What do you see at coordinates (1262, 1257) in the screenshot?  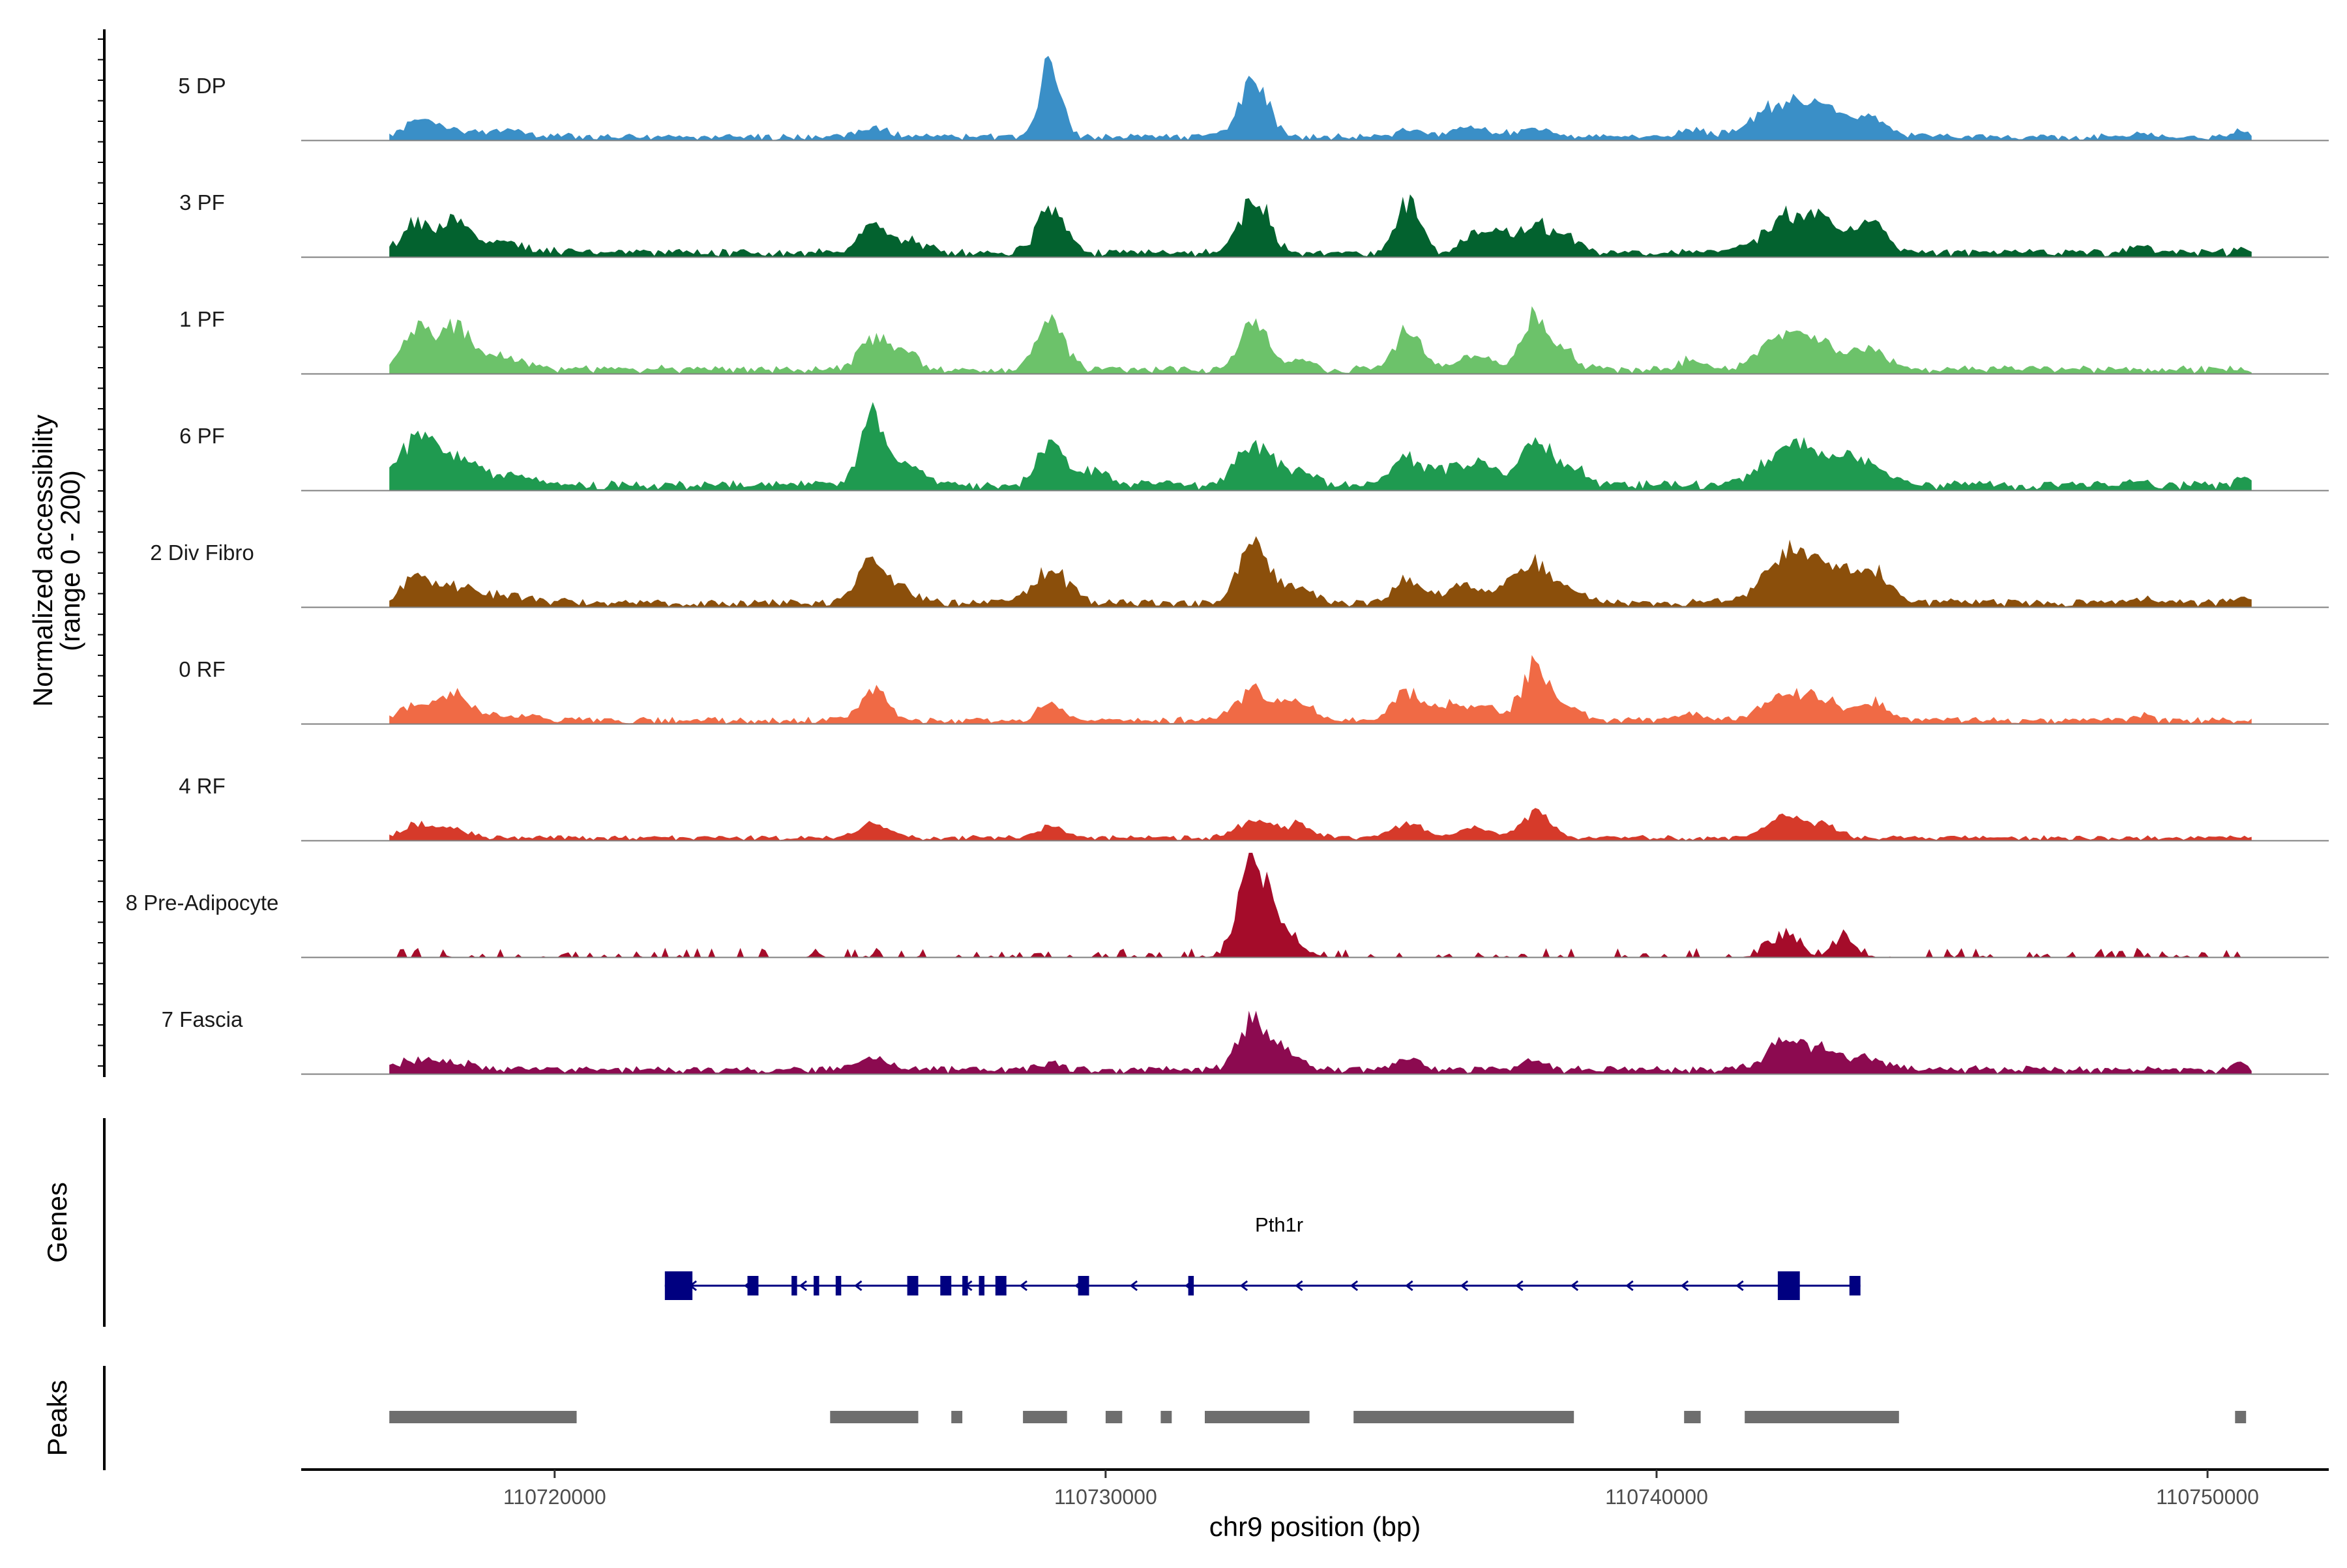 I see `gene-annotation: Pth1r` at bounding box center [1262, 1257].